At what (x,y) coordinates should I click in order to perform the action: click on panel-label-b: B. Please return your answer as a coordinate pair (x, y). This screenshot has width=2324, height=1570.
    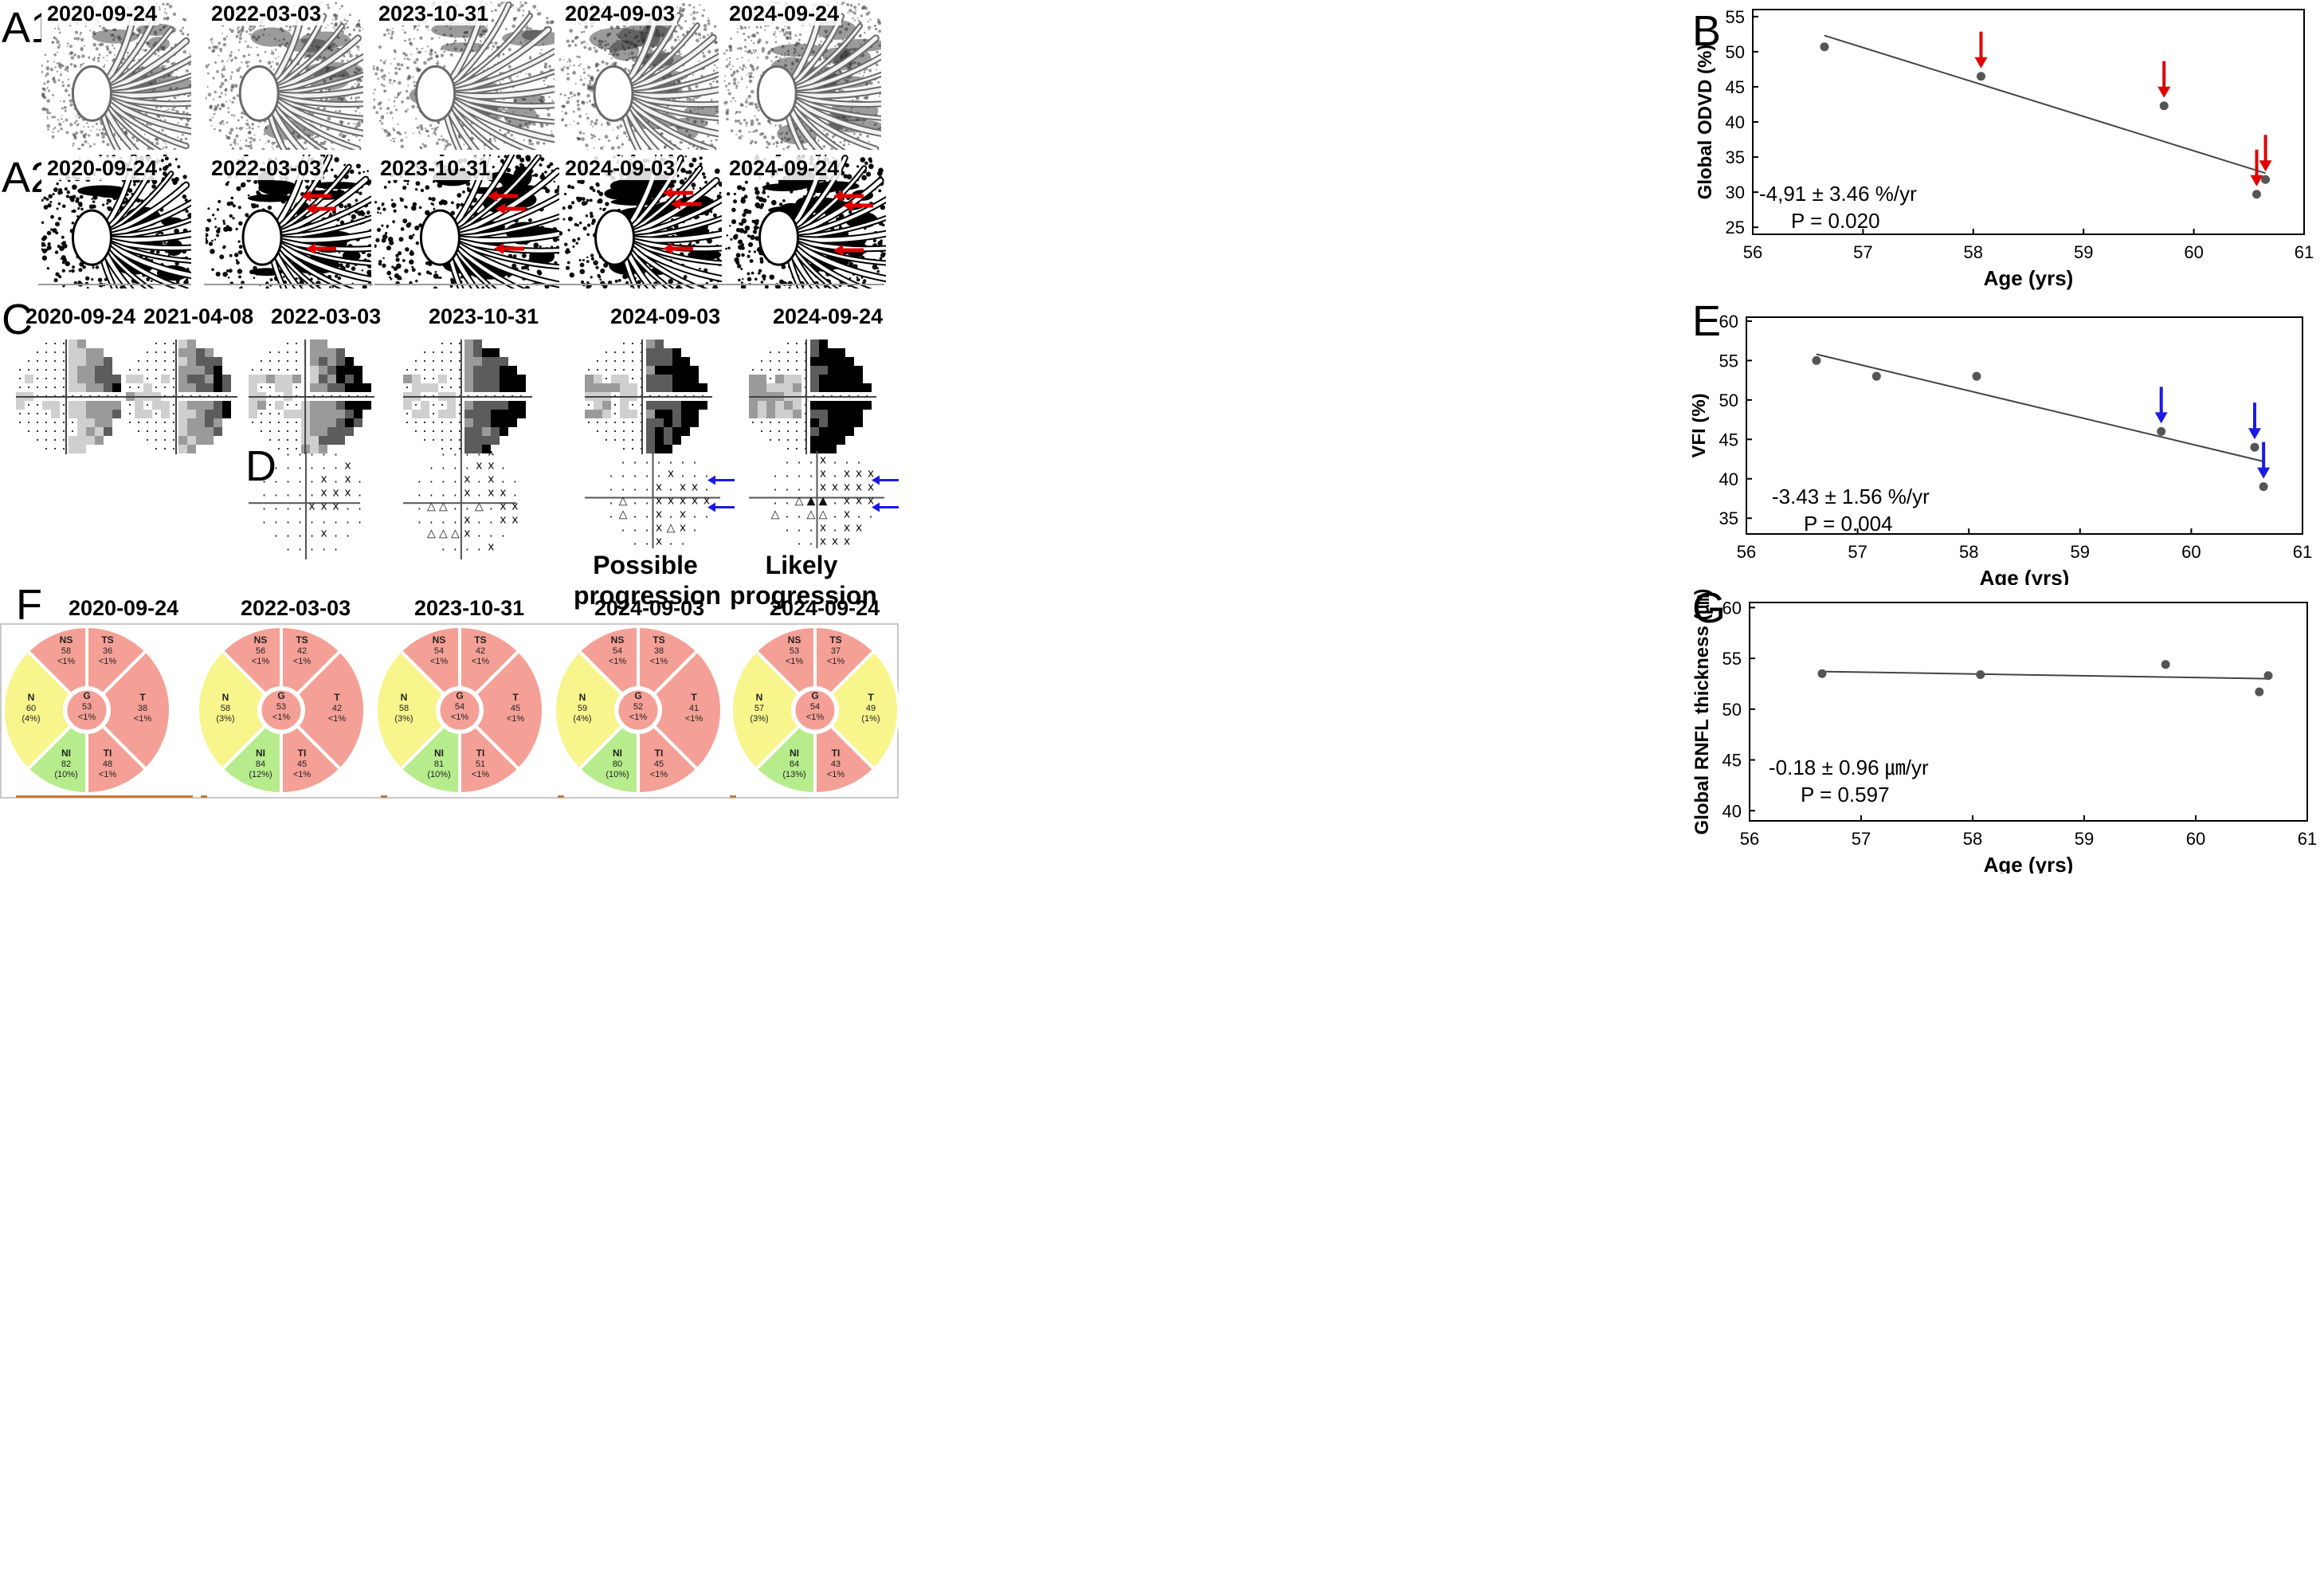
    Looking at the image, I should click on (1707, 31).